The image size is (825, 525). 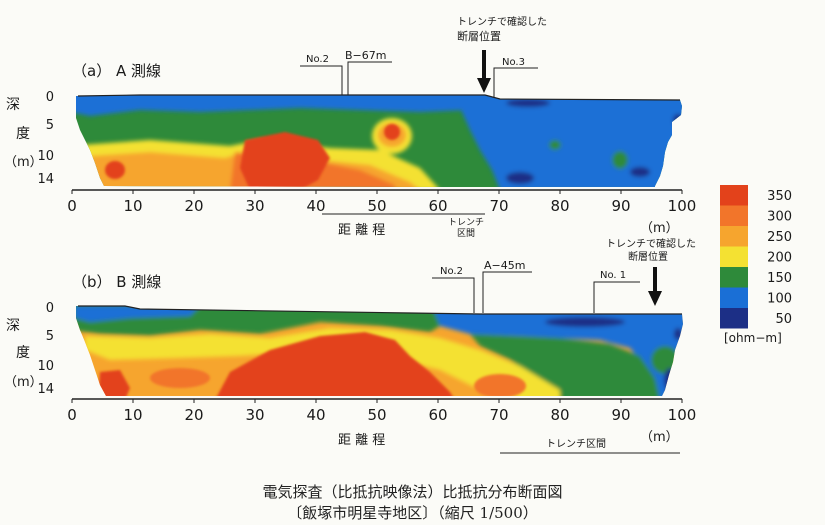 I want to click on panel-b-ylabel: 深 度 （m）, so click(x=23, y=354).